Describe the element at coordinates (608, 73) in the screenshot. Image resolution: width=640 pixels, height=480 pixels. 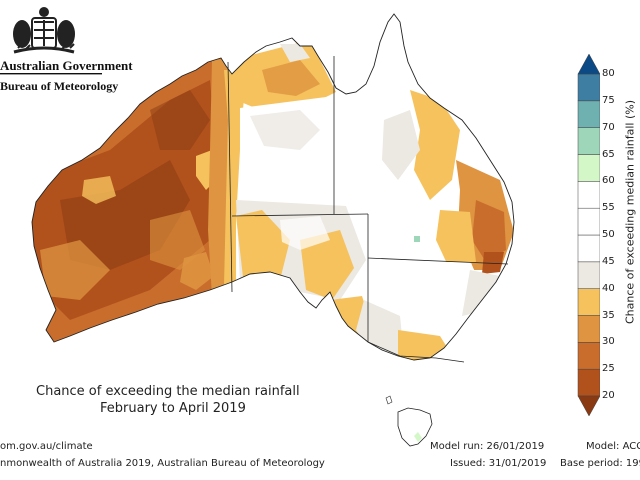
I see `legend-tick-label: 80` at that location.